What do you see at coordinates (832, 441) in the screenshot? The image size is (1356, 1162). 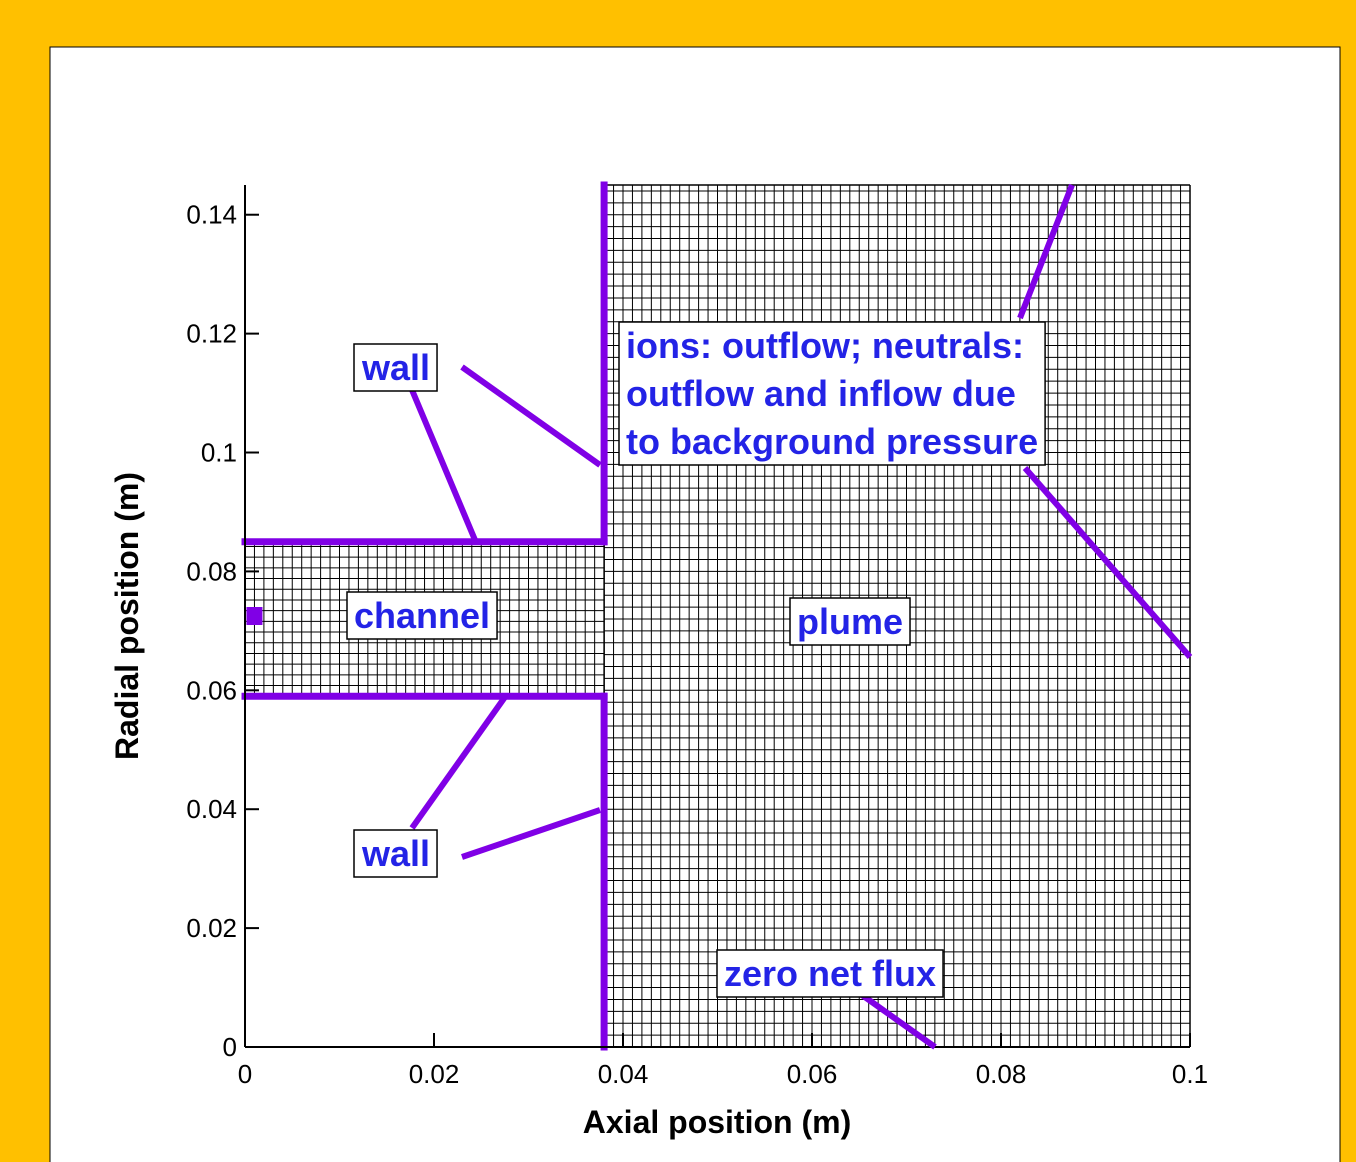 I see `annotation-text: to background pressure` at bounding box center [832, 441].